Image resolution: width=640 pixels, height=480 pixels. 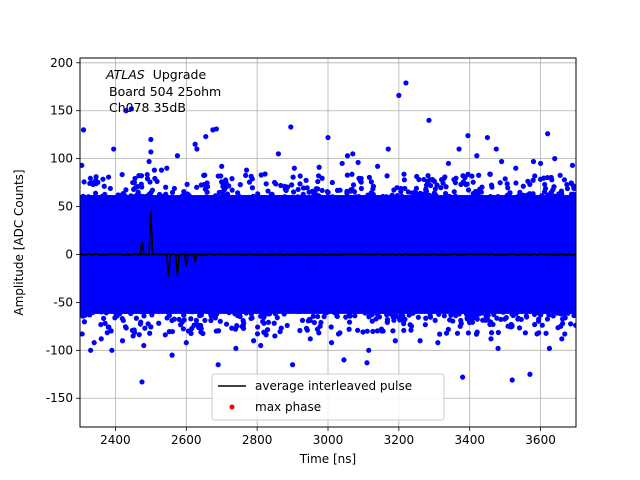 I want to click on legend-dot-marker, so click(x=232, y=407).